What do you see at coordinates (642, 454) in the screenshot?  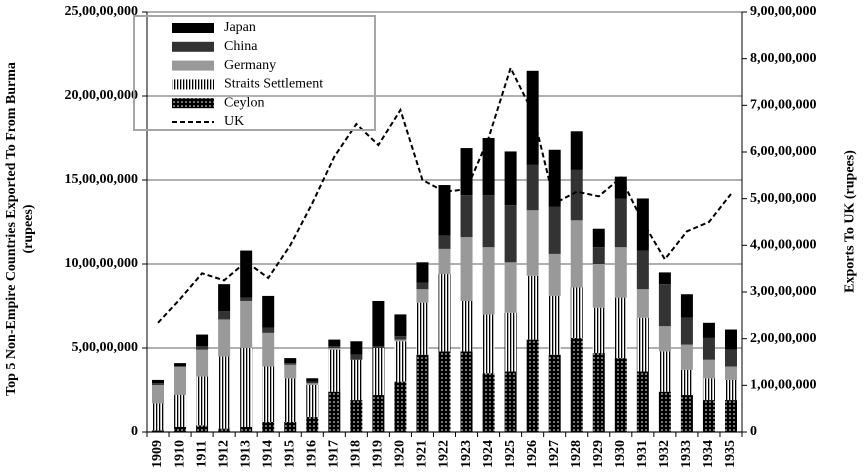 I see `x-tick-label: 1931` at bounding box center [642, 454].